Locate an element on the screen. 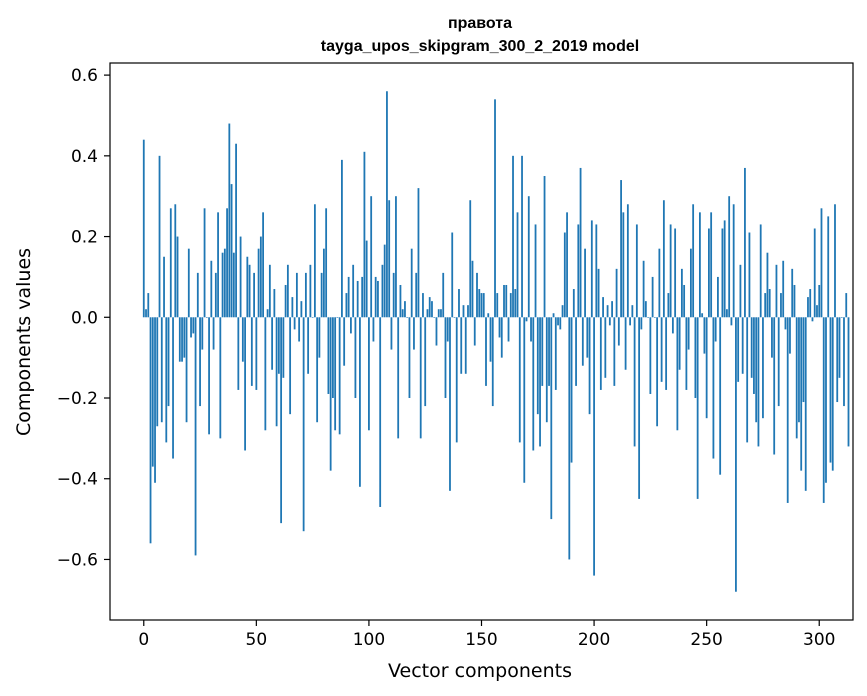 The width and height of the screenshot is (867, 696). chart-title-line-2: tayga_upos_skipgram_300_2_2019 model is located at coordinates (480, 46).